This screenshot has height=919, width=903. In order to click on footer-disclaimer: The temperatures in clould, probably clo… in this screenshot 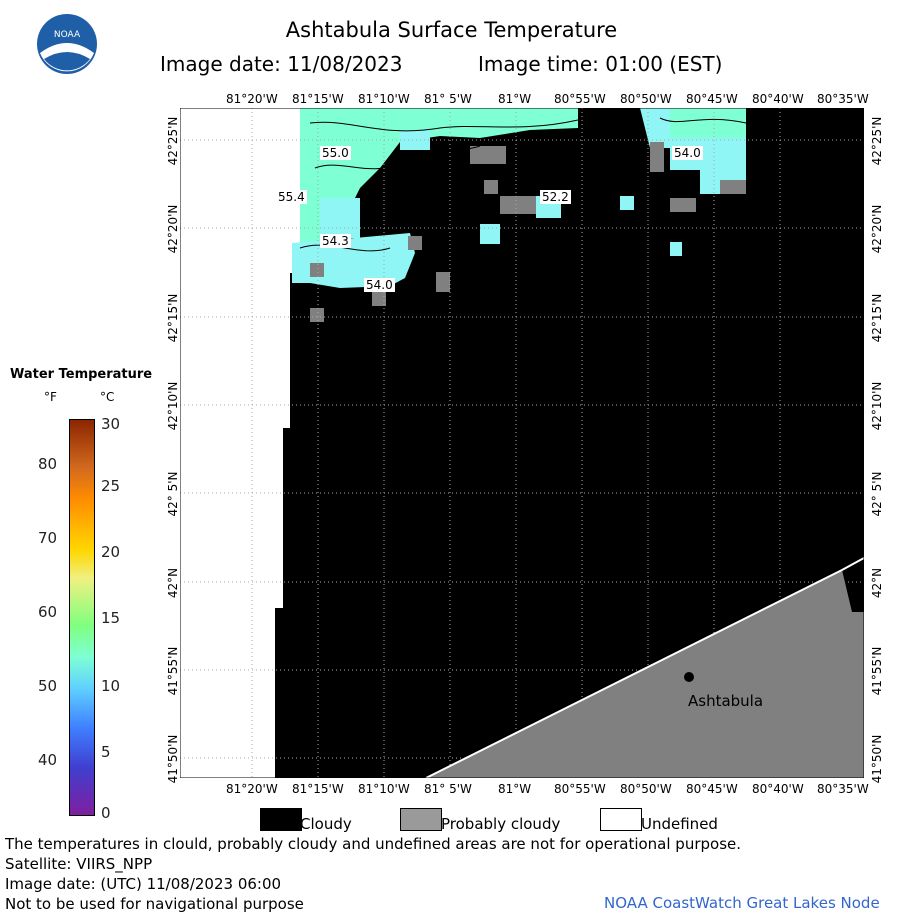, I will do `click(373, 844)`.